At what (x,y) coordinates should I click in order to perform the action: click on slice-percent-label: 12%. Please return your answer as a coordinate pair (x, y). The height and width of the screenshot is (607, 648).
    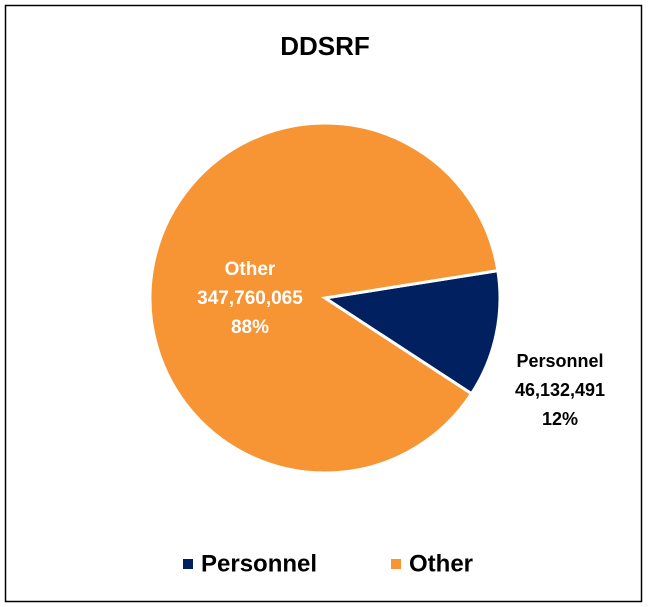
    Looking at the image, I should click on (560, 419).